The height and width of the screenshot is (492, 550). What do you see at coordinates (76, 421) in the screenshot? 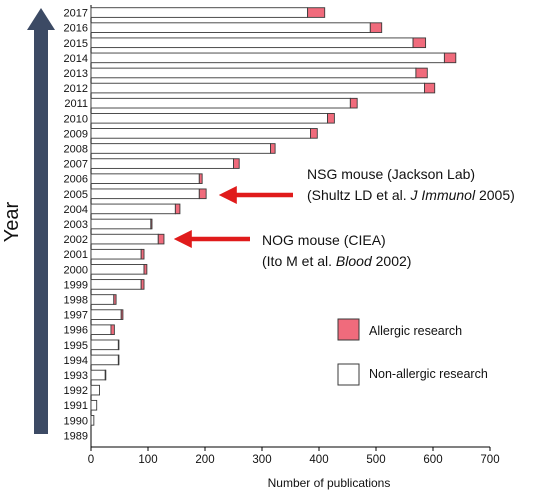
I see `y-tick-label: 1990` at bounding box center [76, 421].